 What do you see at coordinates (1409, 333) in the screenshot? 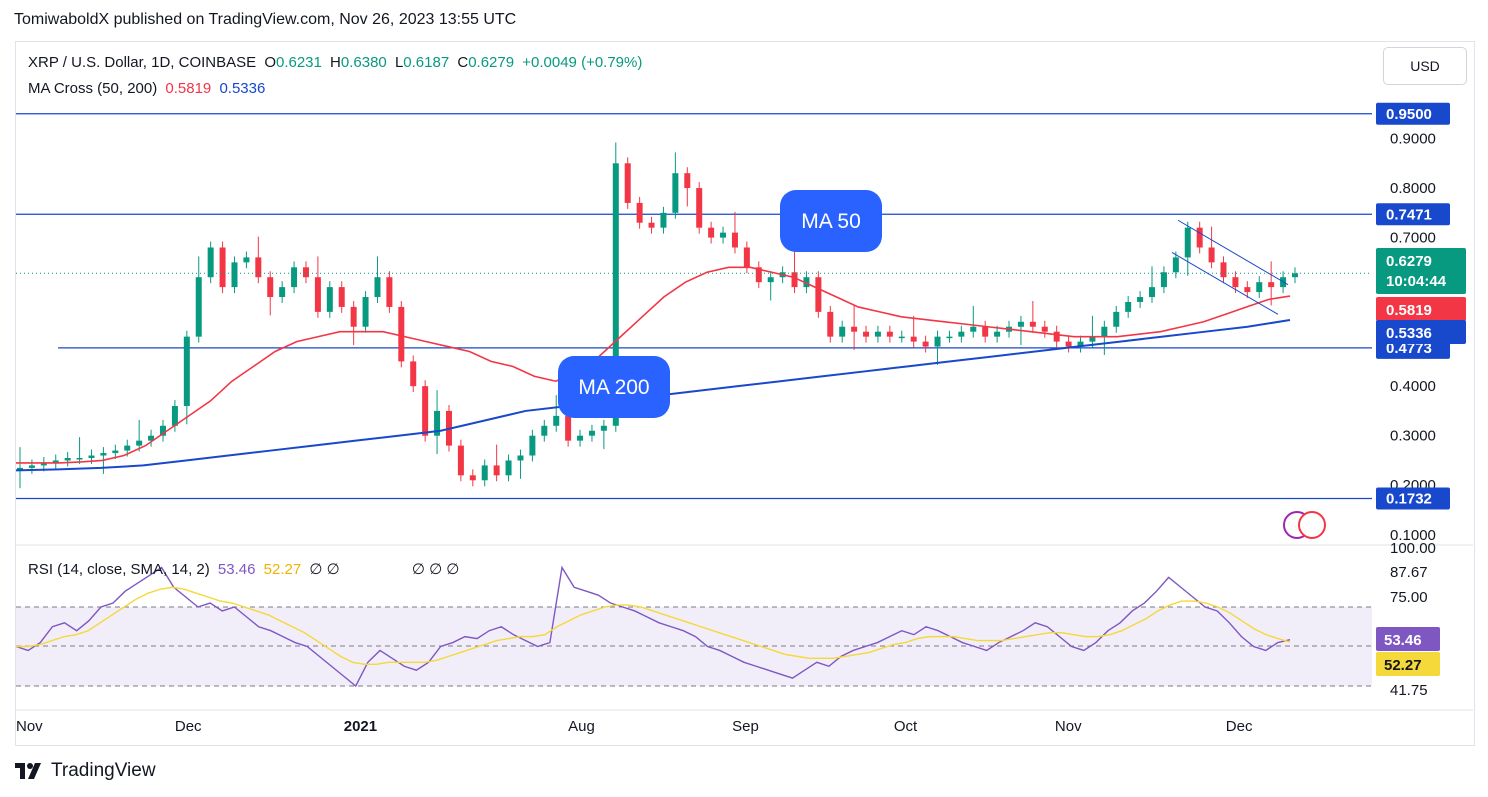
I see `ma200-price-text: 0.5336` at bounding box center [1409, 333].